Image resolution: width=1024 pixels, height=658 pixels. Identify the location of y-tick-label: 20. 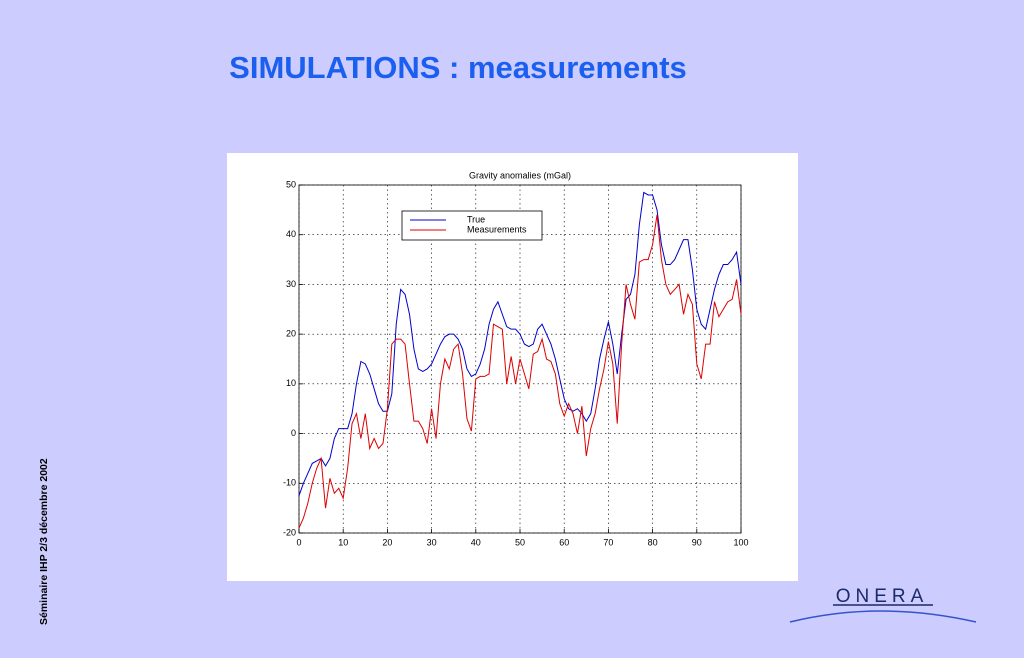
(291, 334).